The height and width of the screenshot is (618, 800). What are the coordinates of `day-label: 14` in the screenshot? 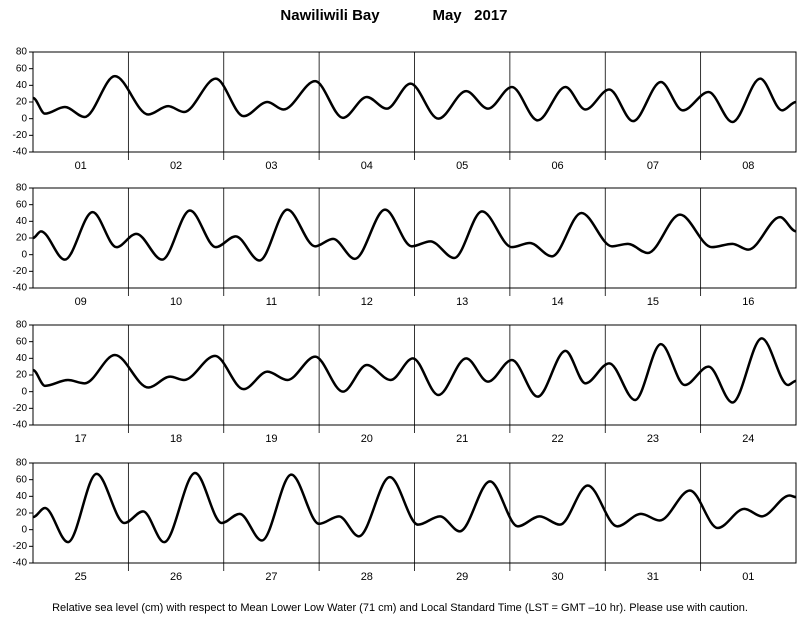 It's located at (557, 302).